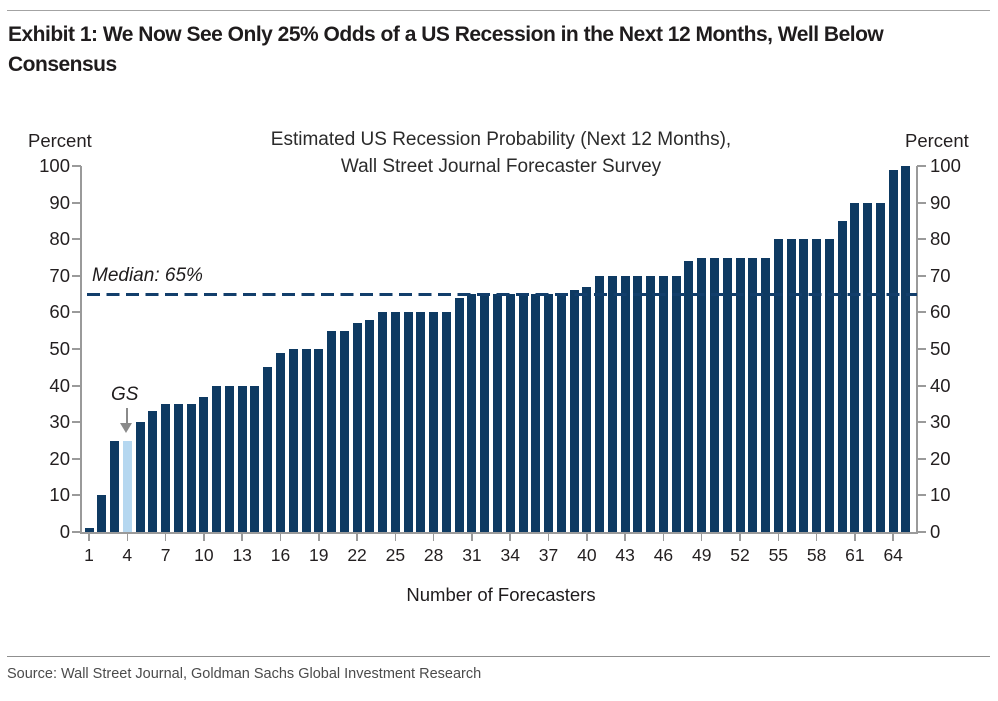  What do you see at coordinates (59, 348) in the screenshot?
I see `y-tick-label-left: 50` at bounding box center [59, 348].